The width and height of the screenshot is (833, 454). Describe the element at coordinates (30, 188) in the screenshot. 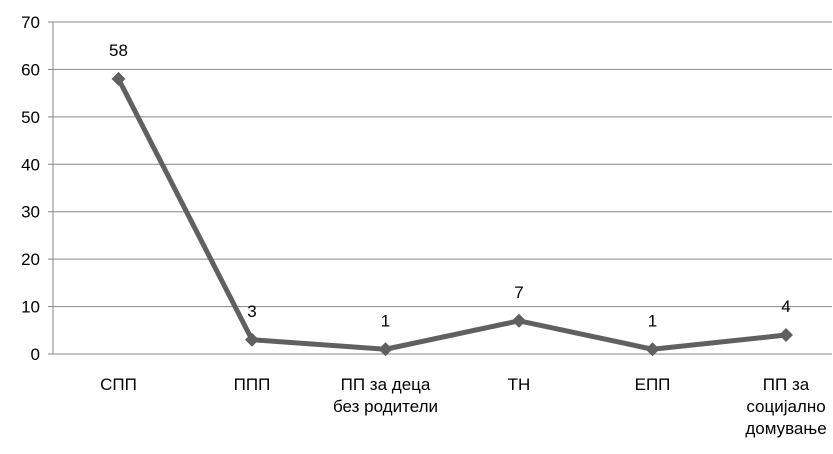

I see `y-tick-labels: 0 10 20 30 40 50 60 70` at that location.